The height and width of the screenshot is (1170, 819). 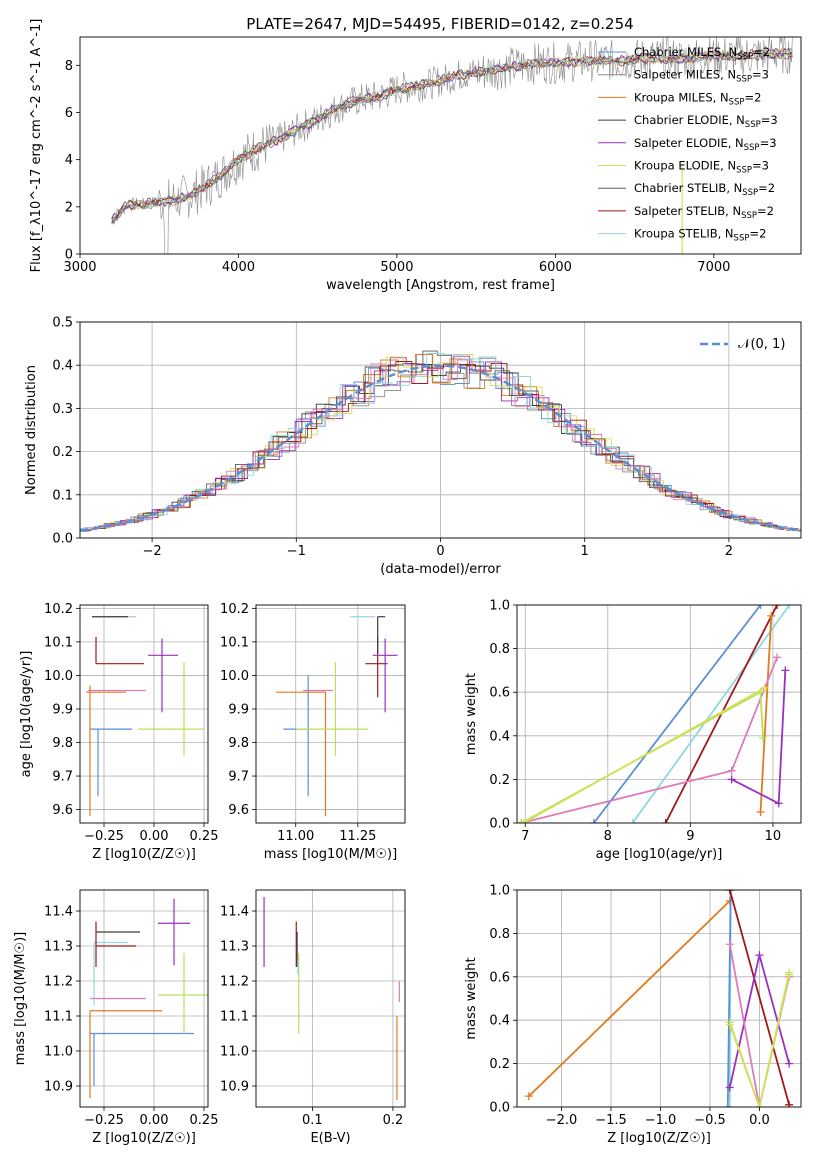 What do you see at coordinates (761, 344) in the screenshot?
I see `legend-label: 𝒩(0, 1)` at bounding box center [761, 344].